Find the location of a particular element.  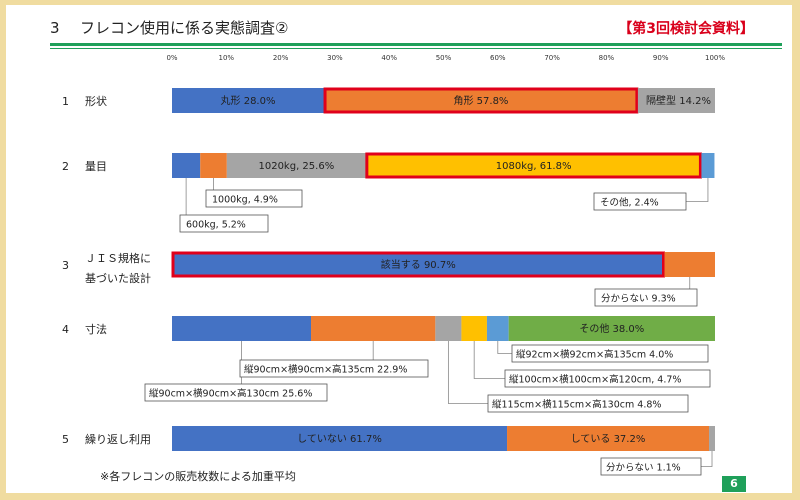

title-rule is located at coordinates (416, 44).